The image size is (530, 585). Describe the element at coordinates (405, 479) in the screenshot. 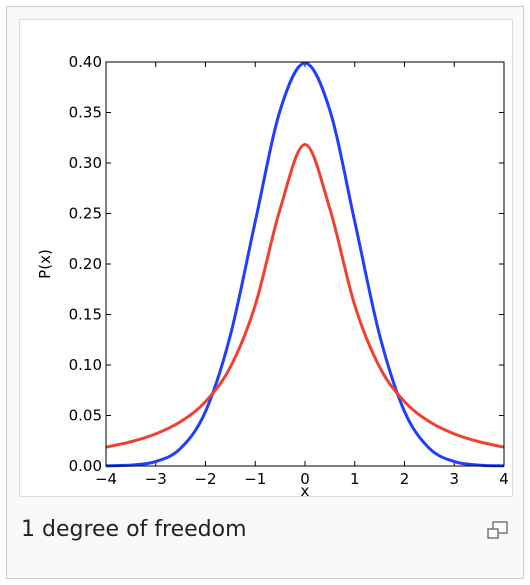

I see `x-tick-label: 2` at that location.